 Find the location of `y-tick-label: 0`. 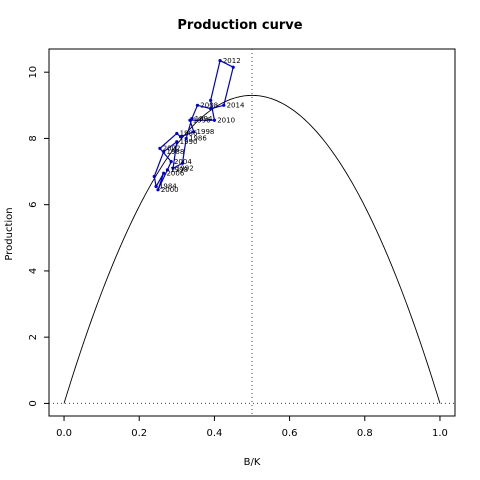

y-tick-label: 0 is located at coordinates (33, 403).